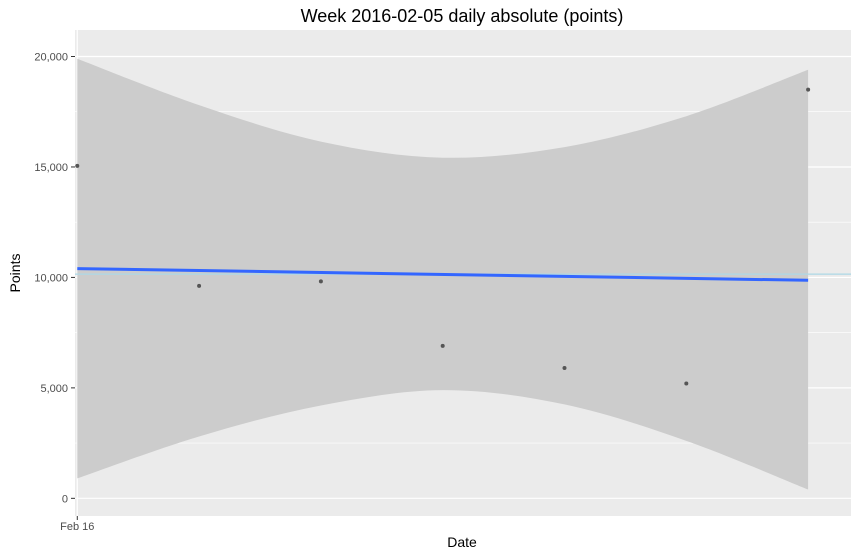 This screenshot has width=860, height=557. I want to click on y-axis-title: Points, so click(15, 273).